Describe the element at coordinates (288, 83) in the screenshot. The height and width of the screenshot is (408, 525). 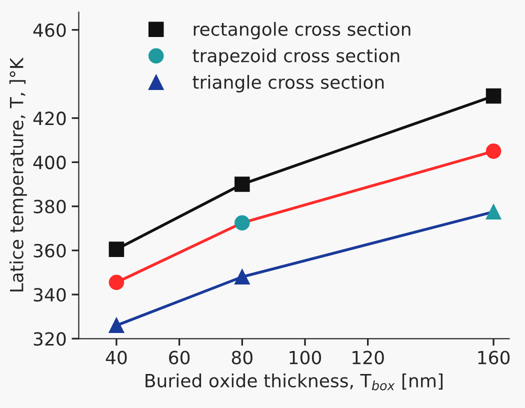
I see `legend-label: triangle cross section` at that location.